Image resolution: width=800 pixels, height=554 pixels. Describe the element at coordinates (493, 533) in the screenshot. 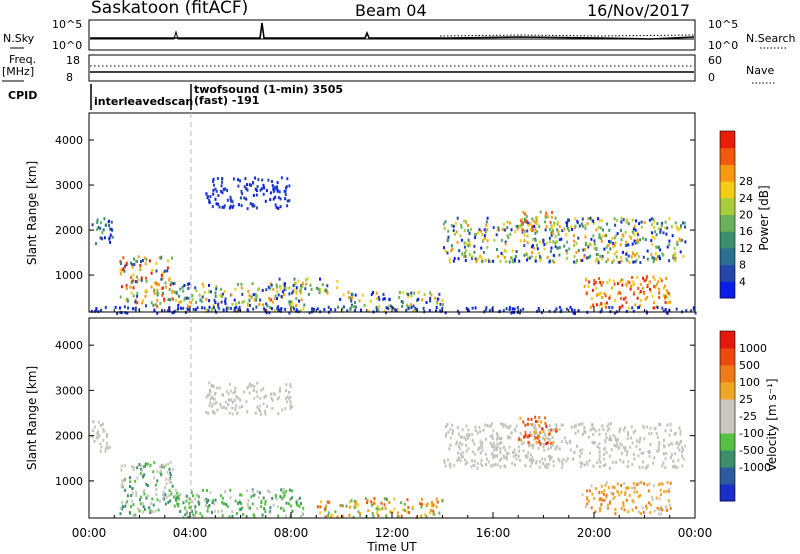

I see `x-tick-label: 16:00` at that location.